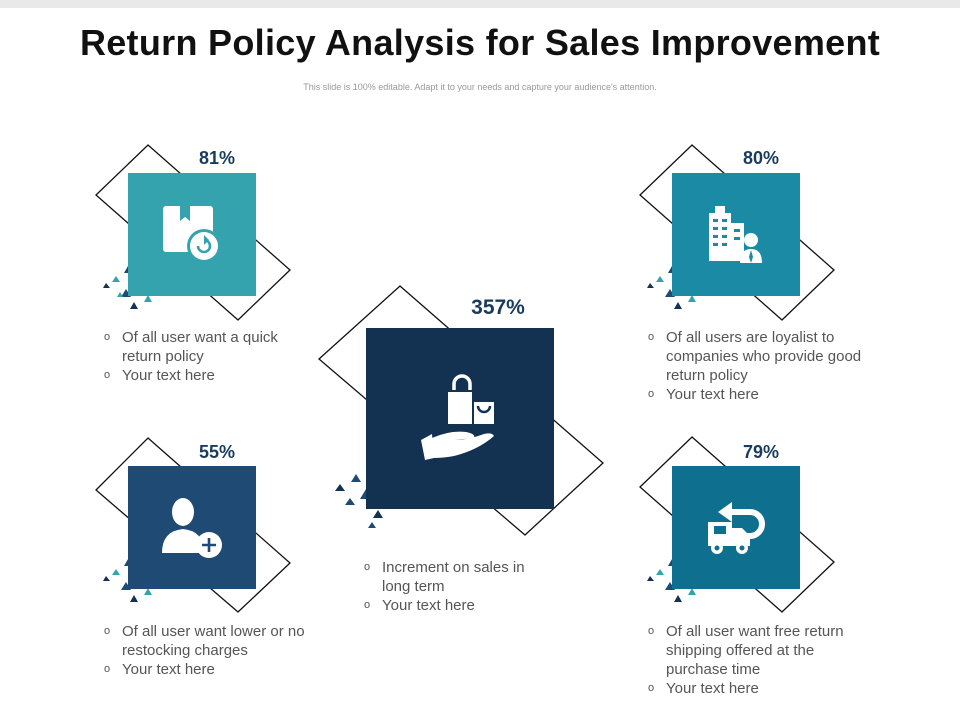  What do you see at coordinates (217, 452) in the screenshot?
I see `percent-55: 55%` at bounding box center [217, 452].